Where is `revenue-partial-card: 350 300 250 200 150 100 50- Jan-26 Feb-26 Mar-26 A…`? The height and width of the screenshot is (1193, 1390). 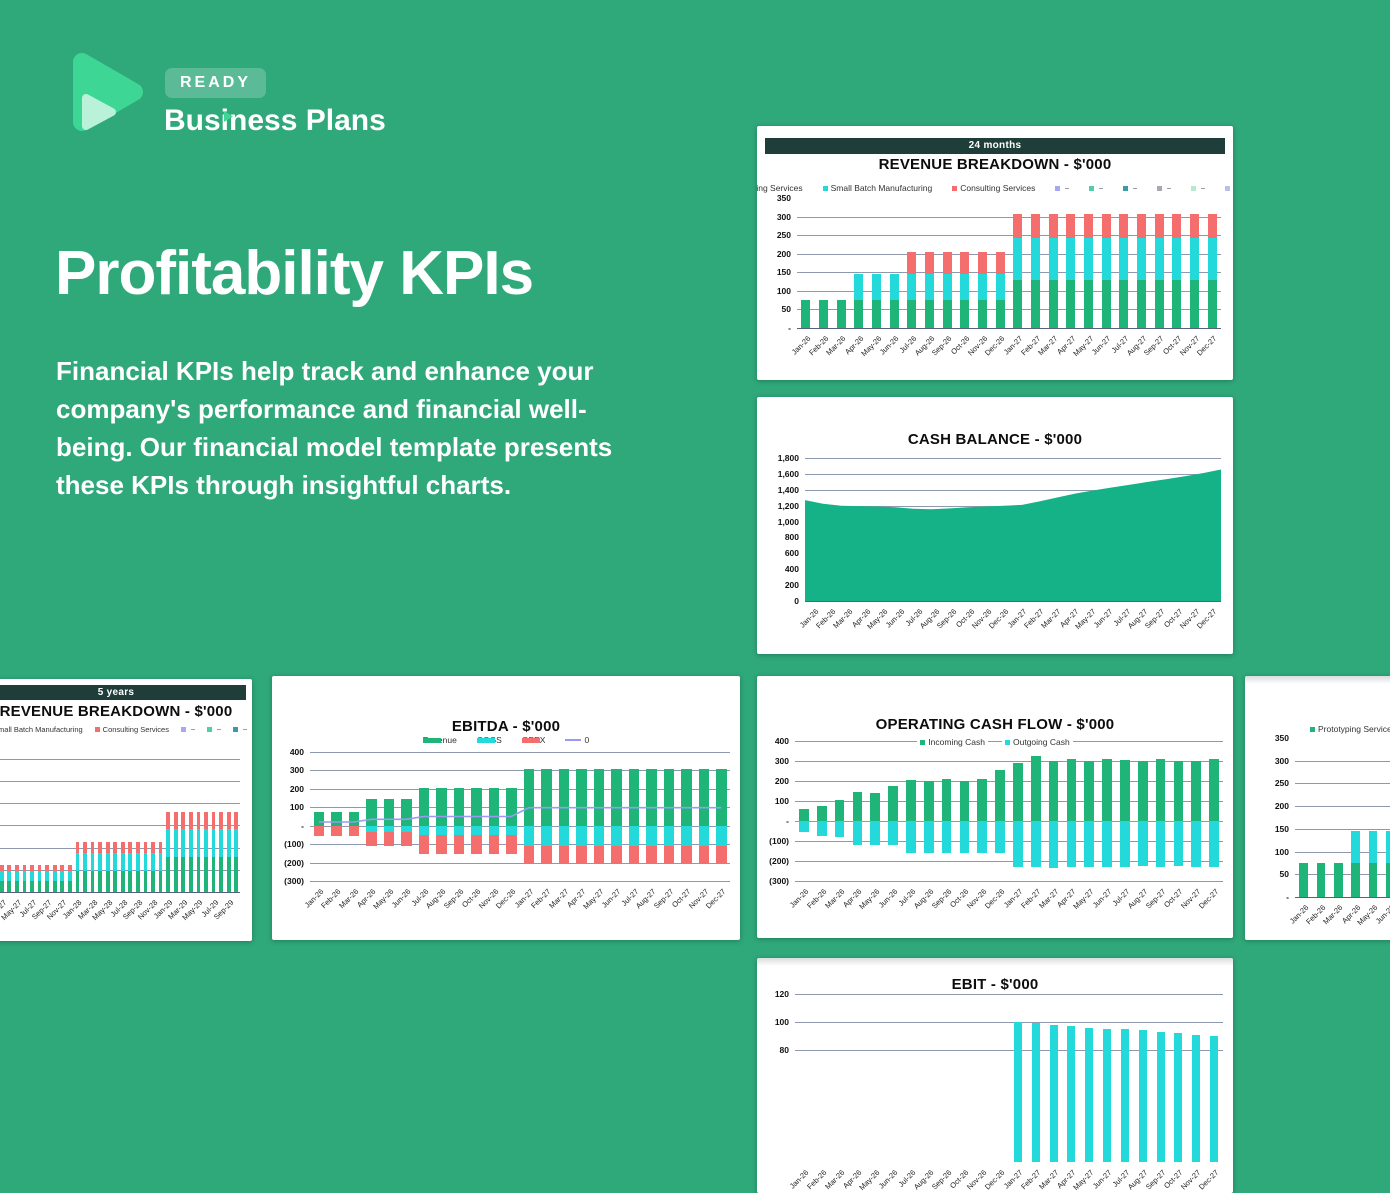 revenue-partial-card: 350 300 250 200 150 100 50- Jan-26 Feb-26 Mar-26 A… is located at coordinates (1317, 808).